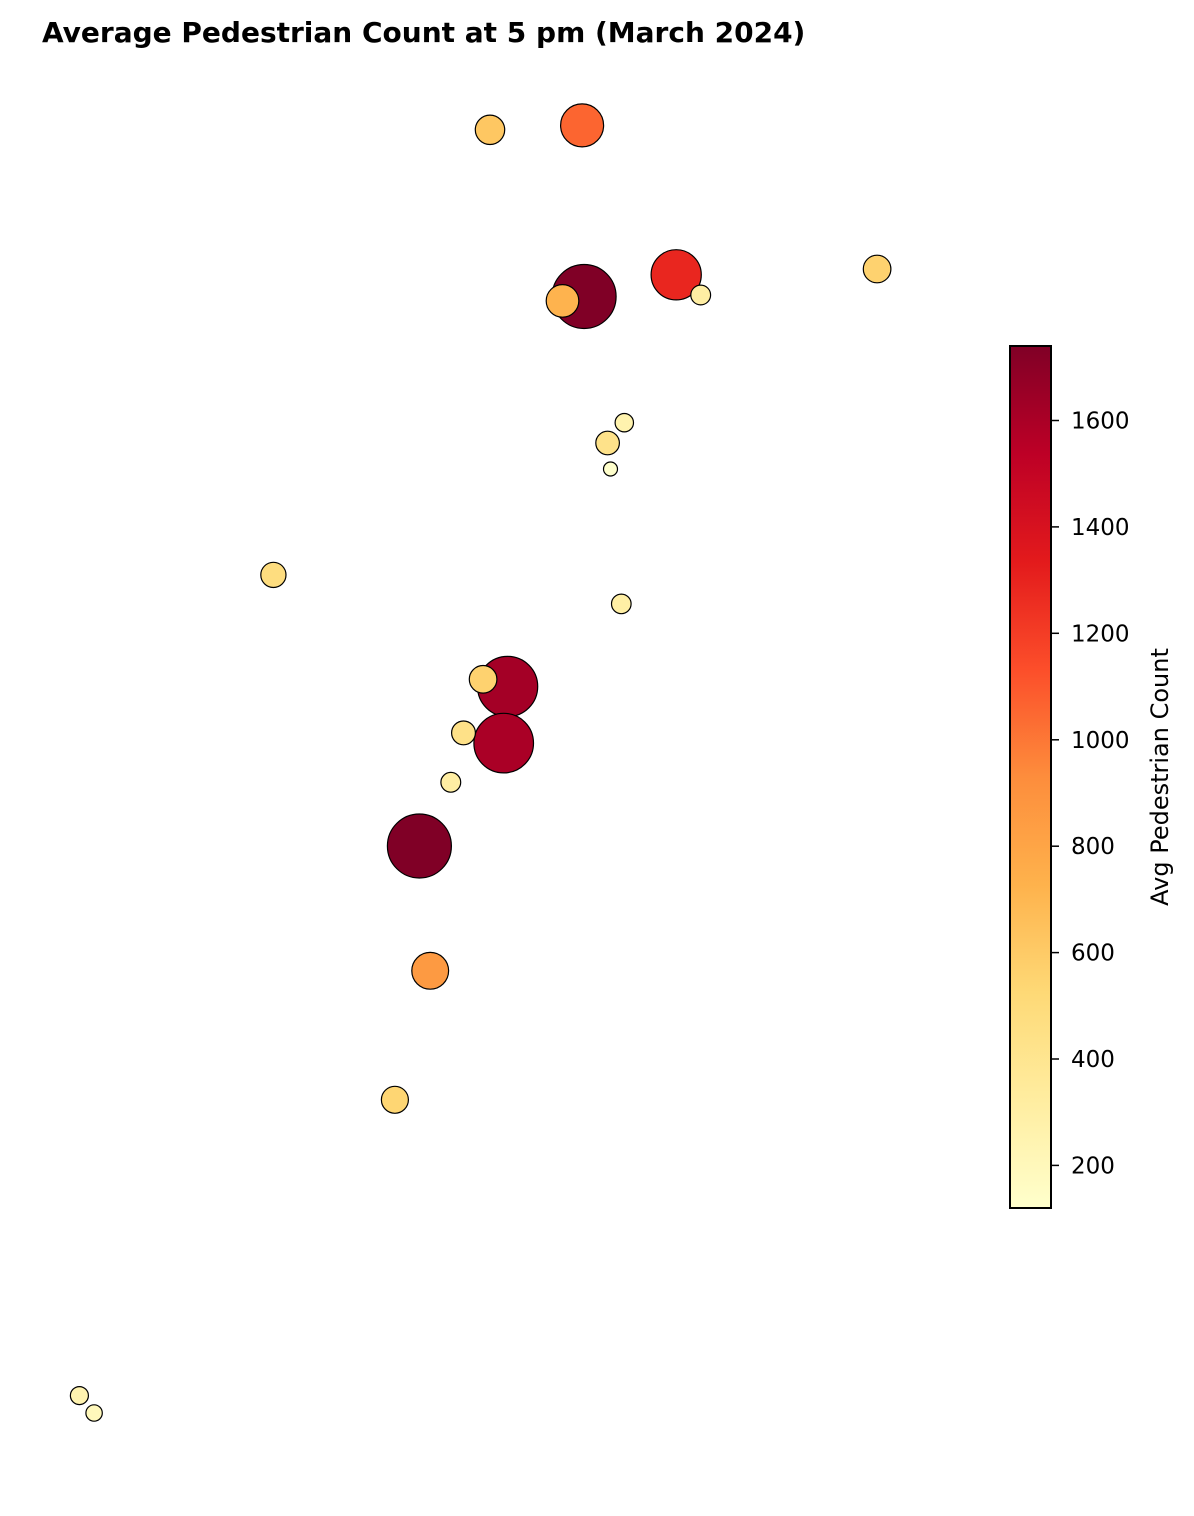 Image resolution: width=1194 pixels, height=1516 pixels. I want to click on colorbar-tick-label: 1200, so click(1100, 634).